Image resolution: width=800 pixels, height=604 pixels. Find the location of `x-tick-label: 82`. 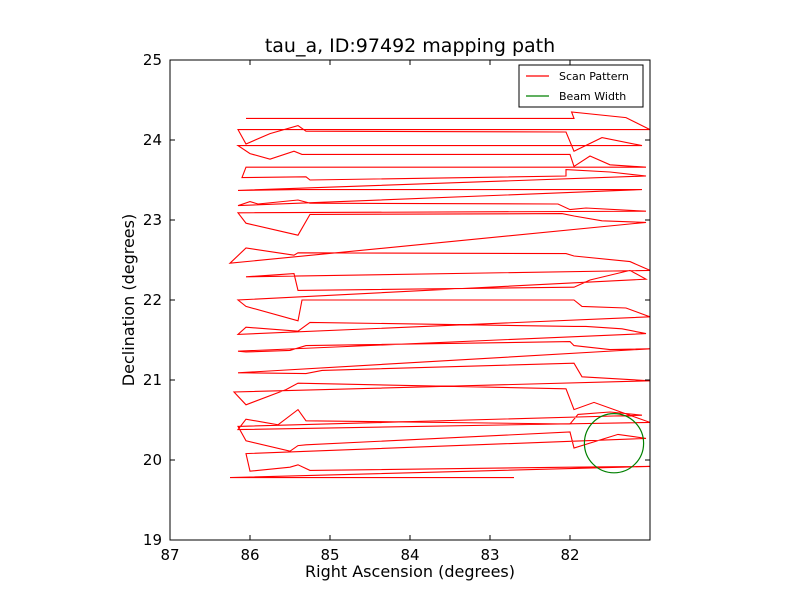

x-tick-label: 82 is located at coordinates (569, 555).